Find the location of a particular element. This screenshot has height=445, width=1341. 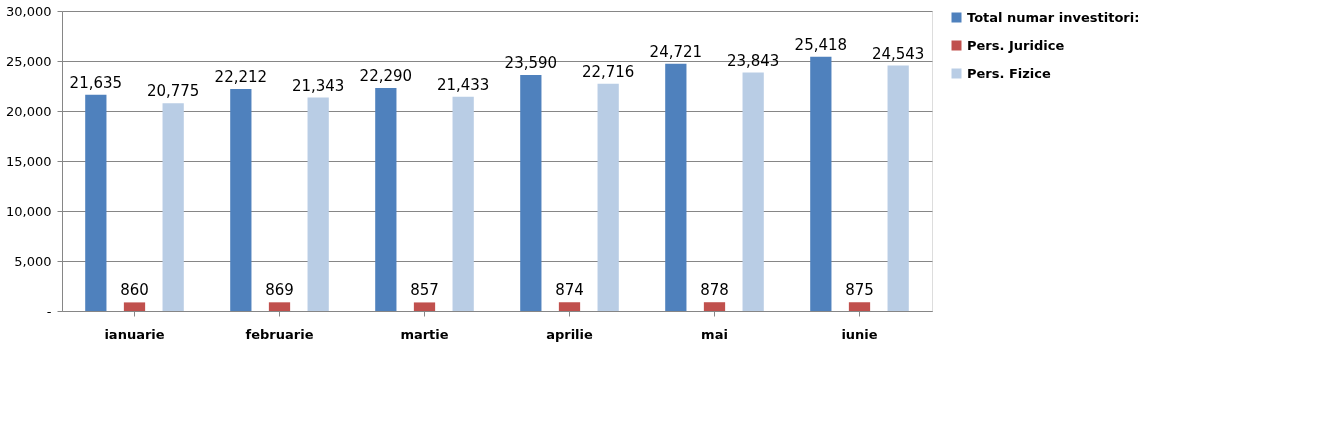

y-tick-label: 5,000 is located at coordinates (33, 261).